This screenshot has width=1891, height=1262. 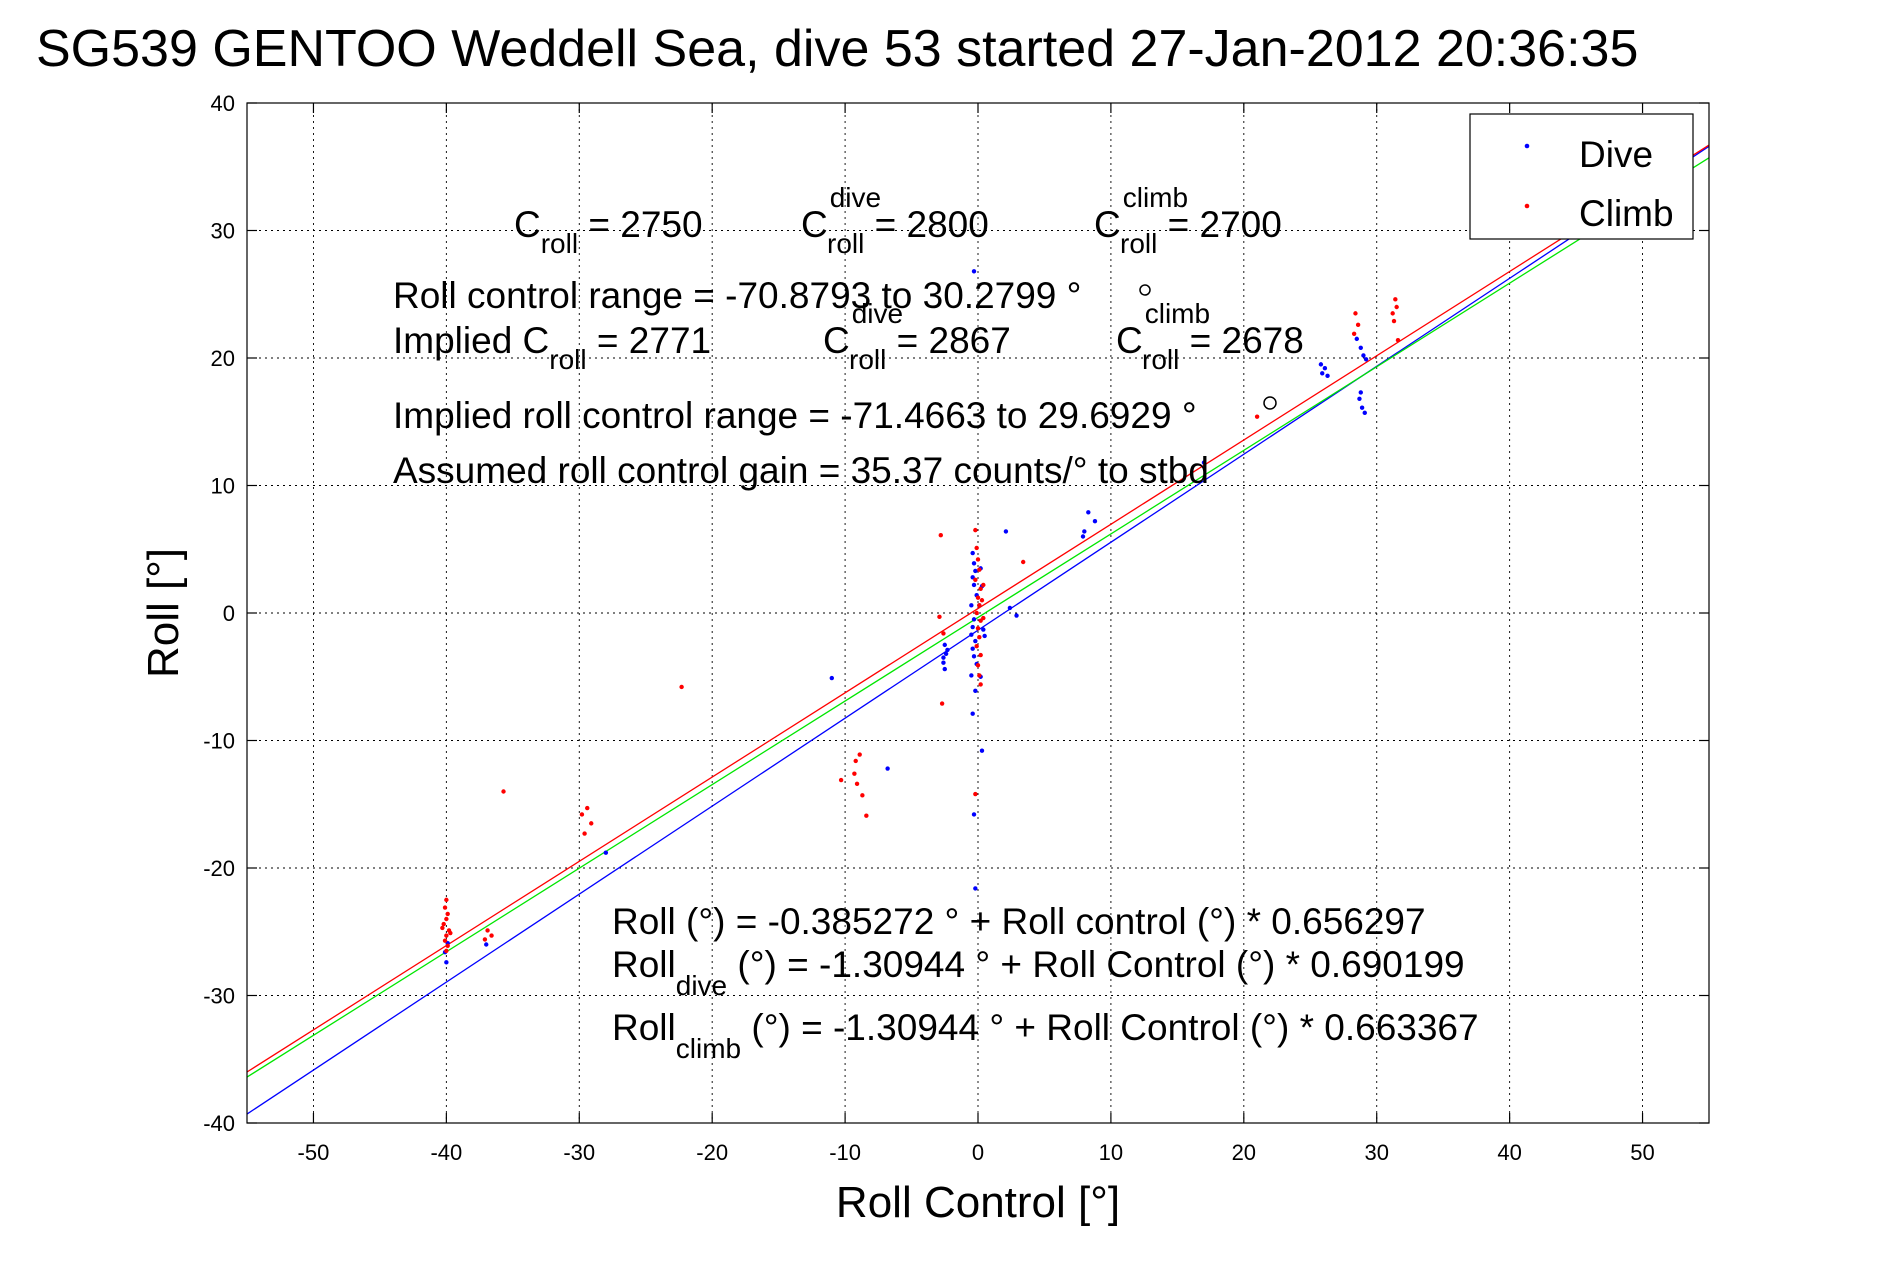 I want to click on y-tick-label: -30, so click(x=219, y=996).